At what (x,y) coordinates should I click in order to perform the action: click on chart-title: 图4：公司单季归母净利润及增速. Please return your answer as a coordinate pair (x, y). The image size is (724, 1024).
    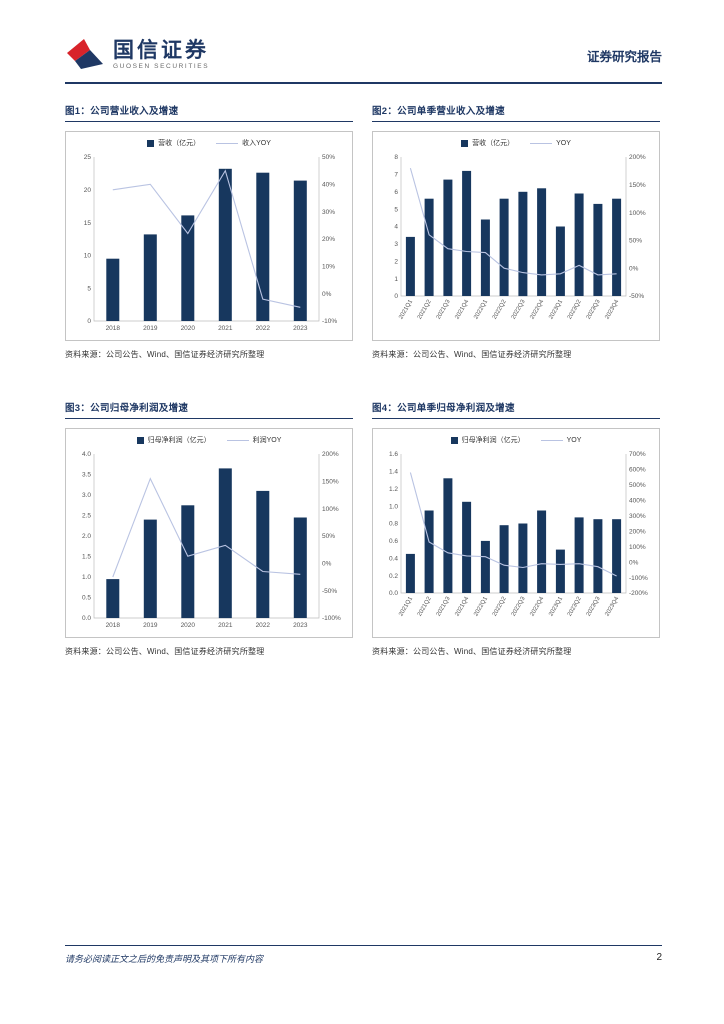
    Looking at the image, I should click on (516, 409).